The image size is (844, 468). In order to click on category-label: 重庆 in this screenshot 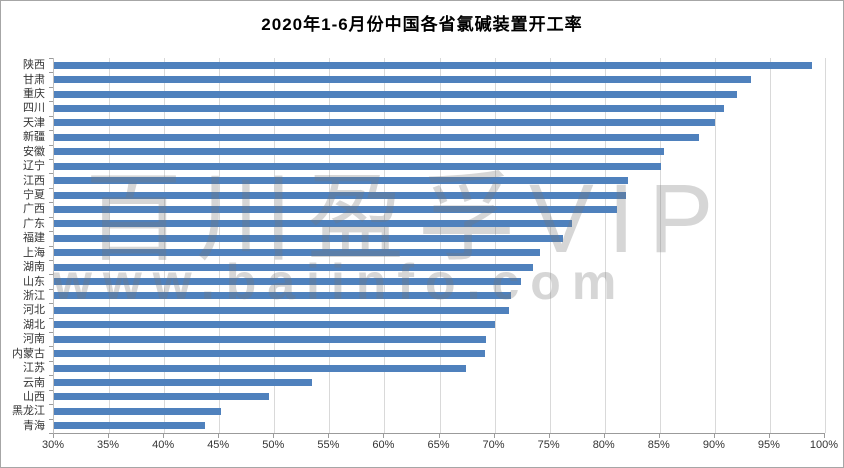, I will do `click(34, 94)`.